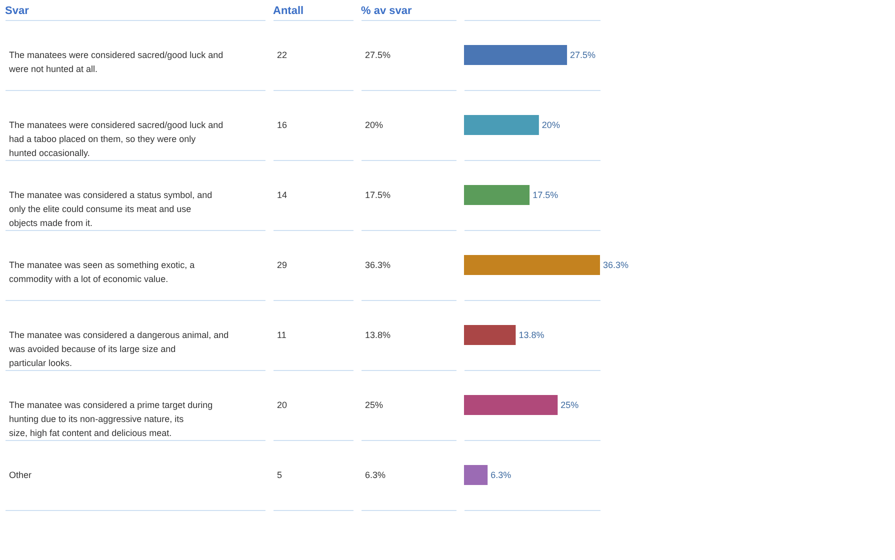 The width and height of the screenshot is (895, 560). Describe the element at coordinates (569, 405) in the screenshot. I see `data-label: 25%` at that location.